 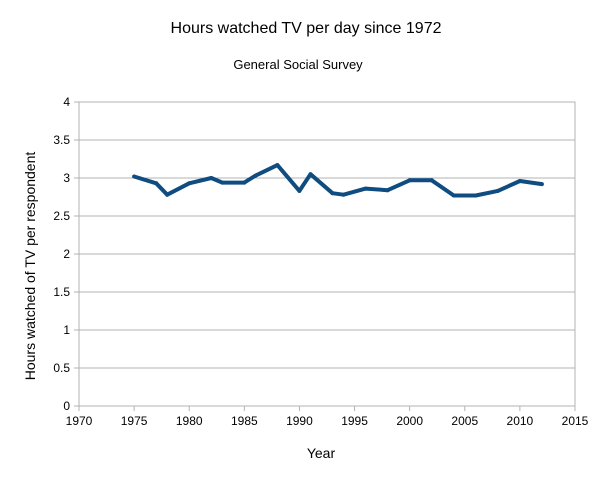 I want to click on x-tick-label: 2010, so click(x=520, y=421).